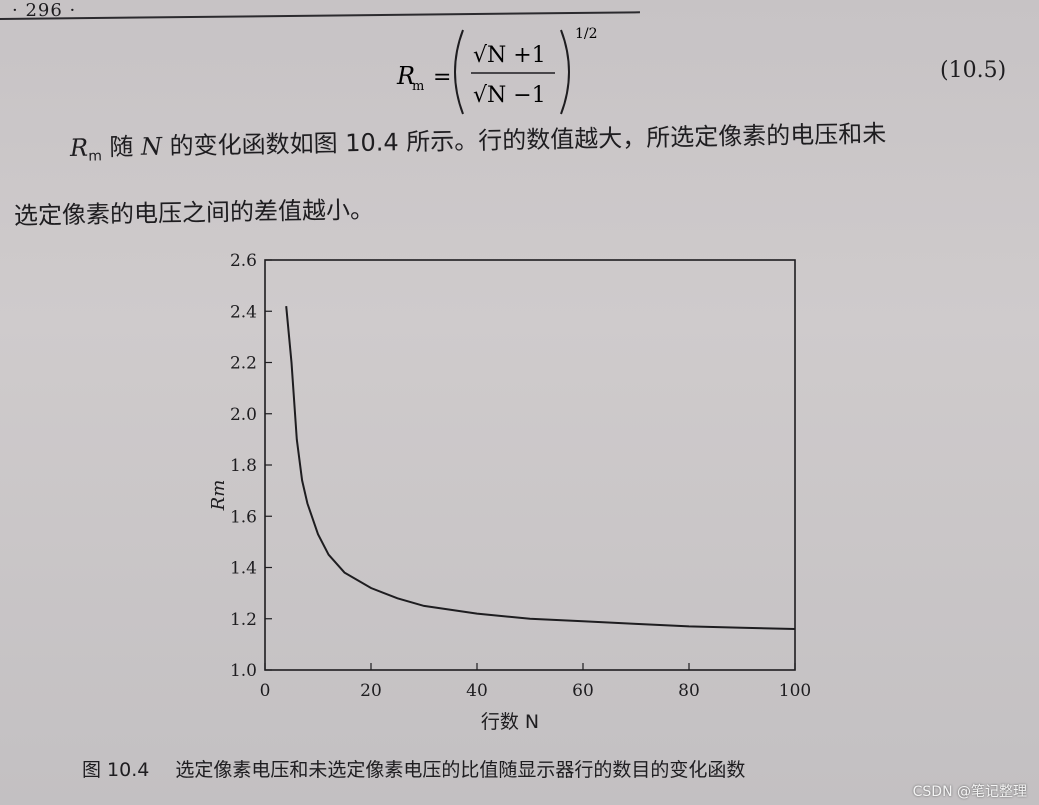  I want to click on right-paren, so click(565, 72).